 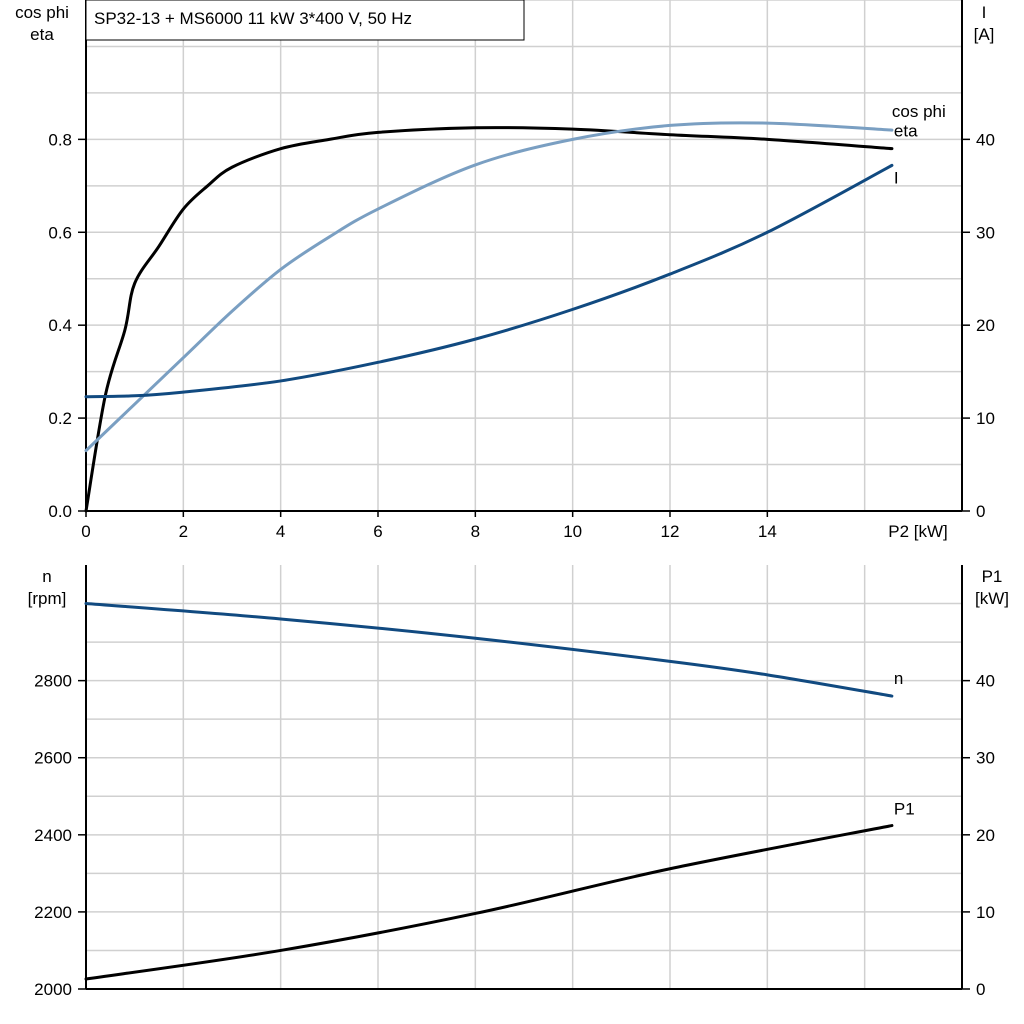 I want to click on left-tick-label: 2400, so click(x=53, y=835).